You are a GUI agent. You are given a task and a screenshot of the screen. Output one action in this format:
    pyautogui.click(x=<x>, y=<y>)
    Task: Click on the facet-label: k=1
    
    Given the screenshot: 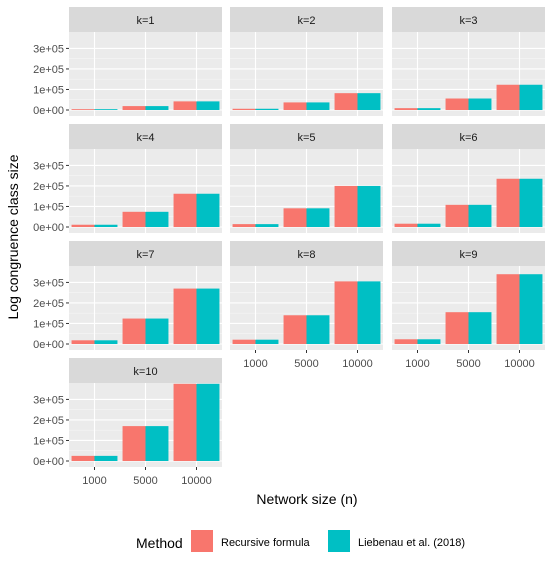 What is the action you would take?
    pyautogui.click(x=145, y=21)
    